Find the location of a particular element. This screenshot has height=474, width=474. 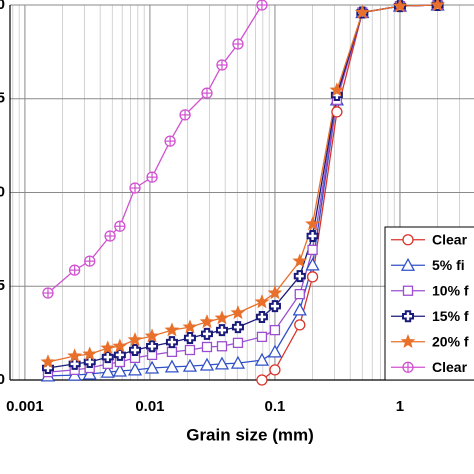

y-tick-label: 25 is located at coordinates (2, 285).